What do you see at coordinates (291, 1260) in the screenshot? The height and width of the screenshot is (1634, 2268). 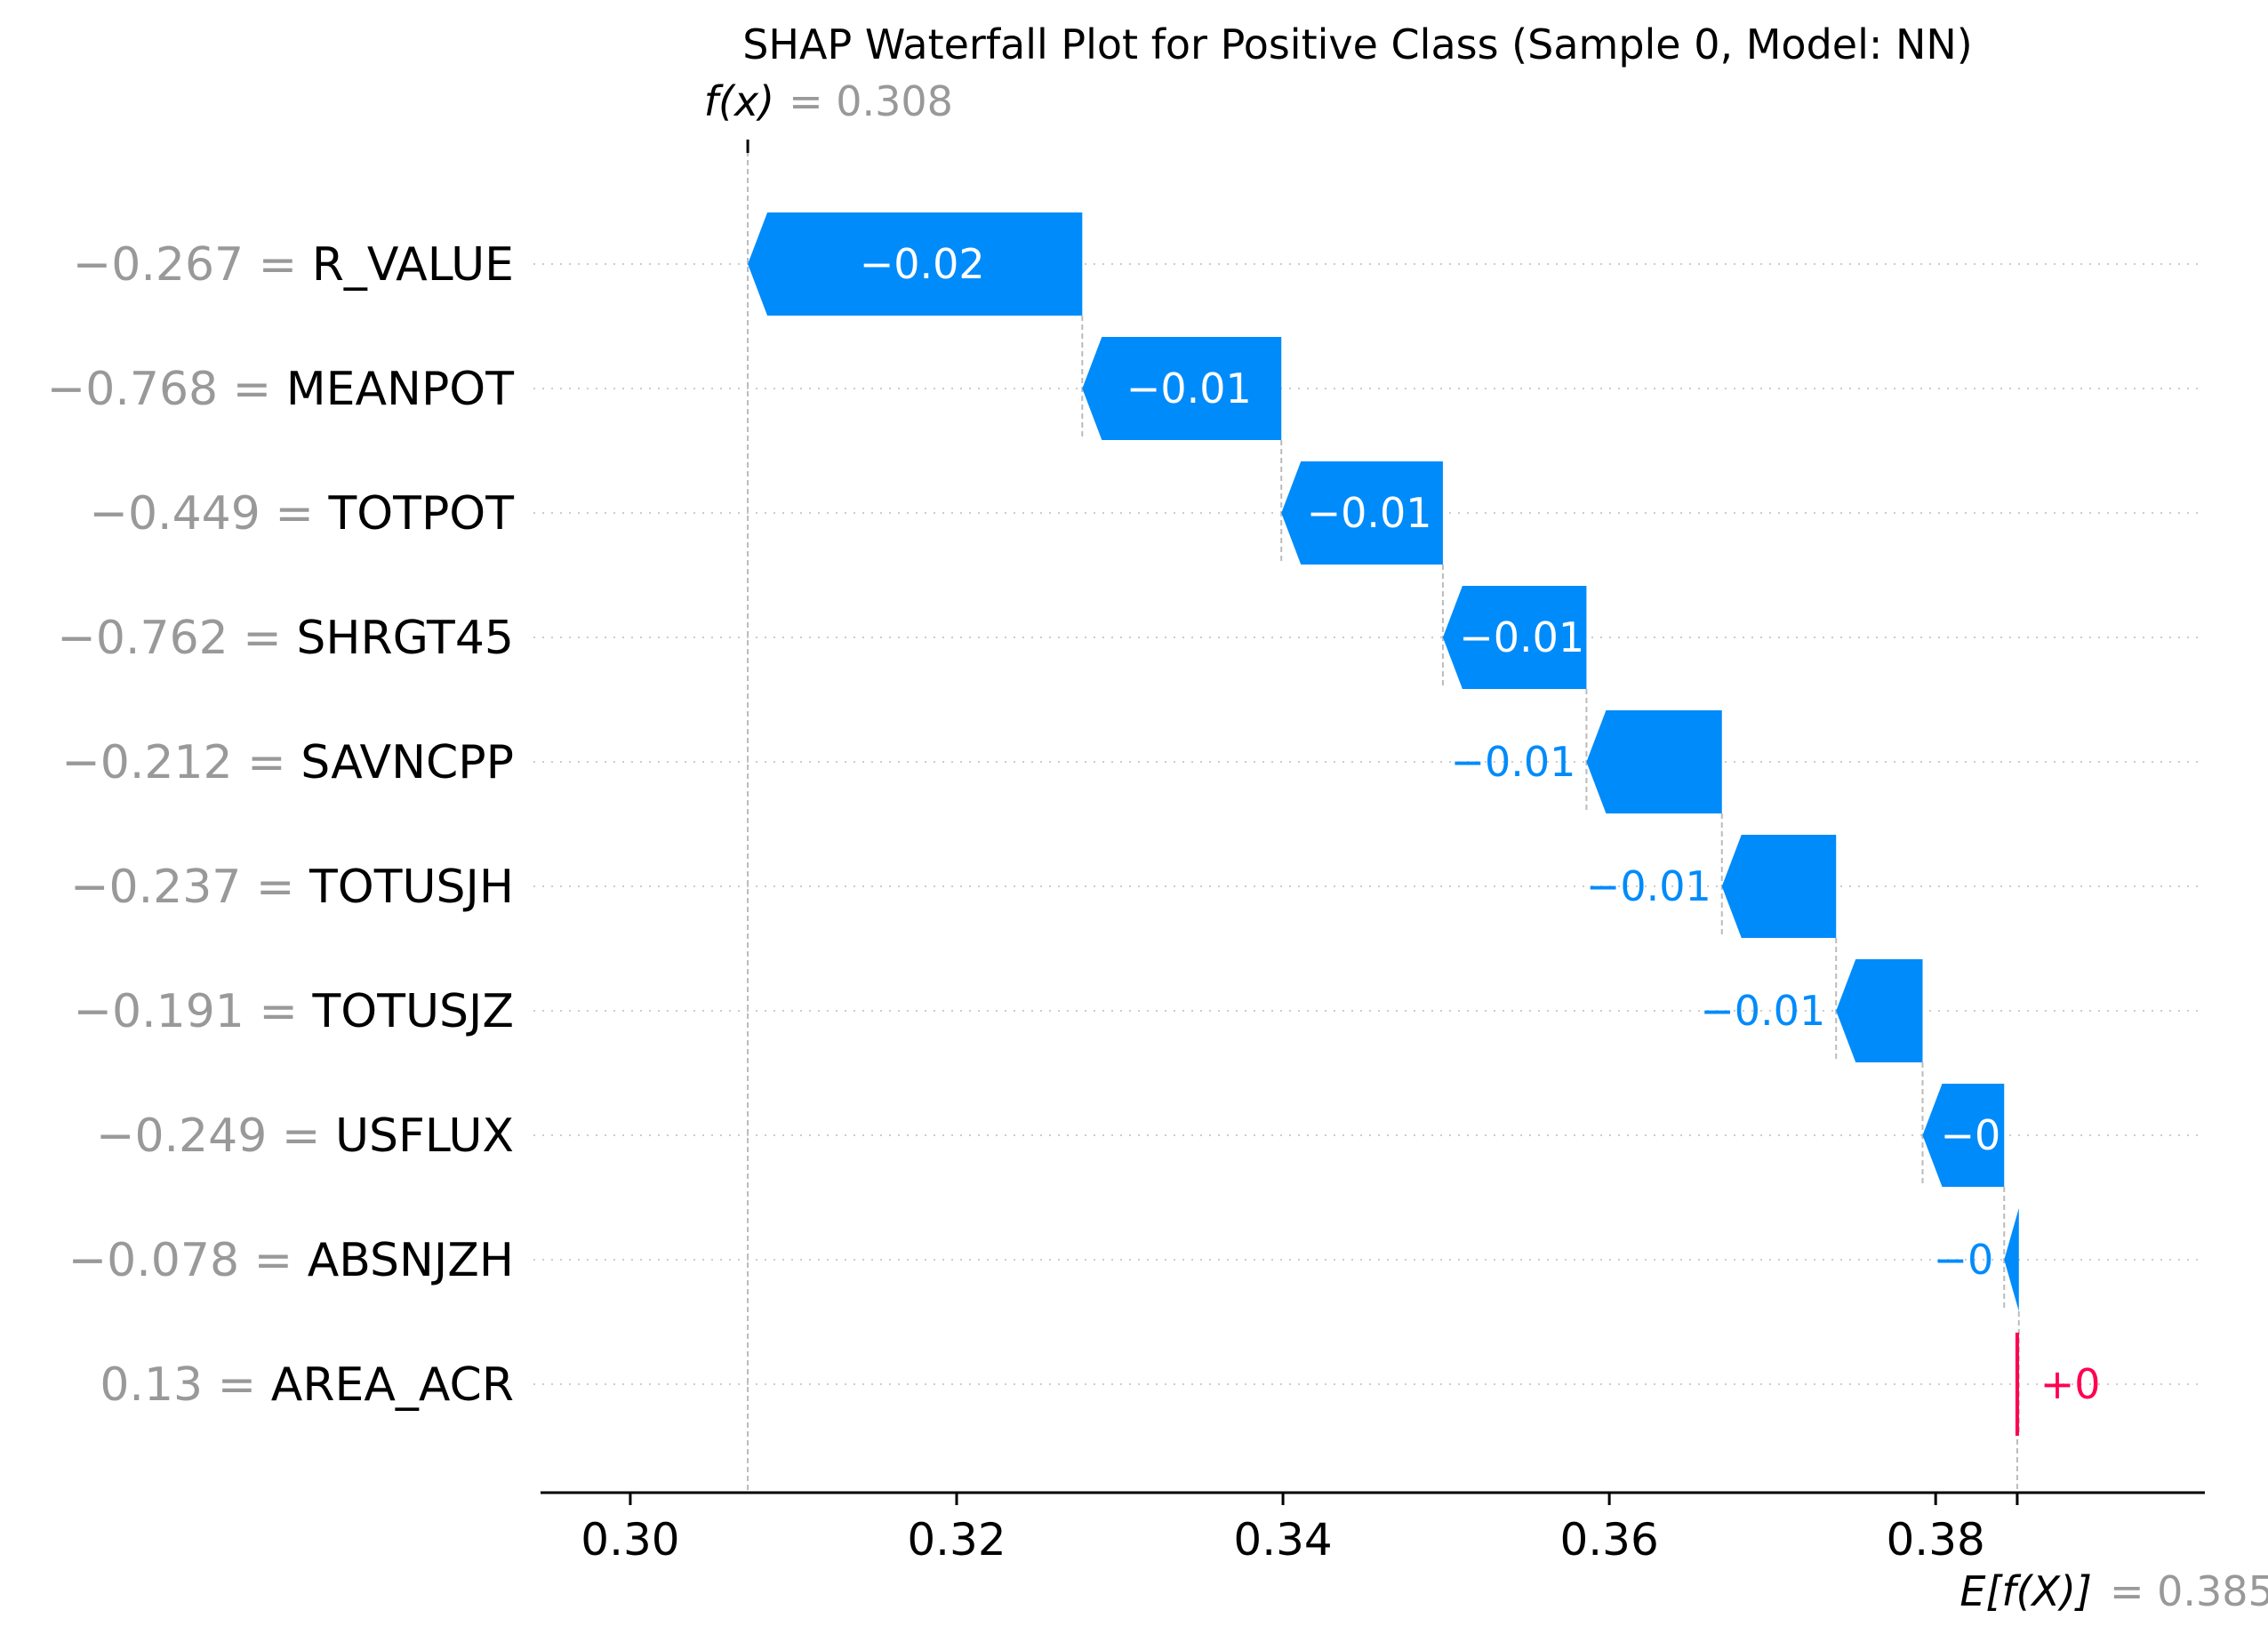 I see `feature-label: −0.078 = ABSNJZH` at bounding box center [291, 1260].